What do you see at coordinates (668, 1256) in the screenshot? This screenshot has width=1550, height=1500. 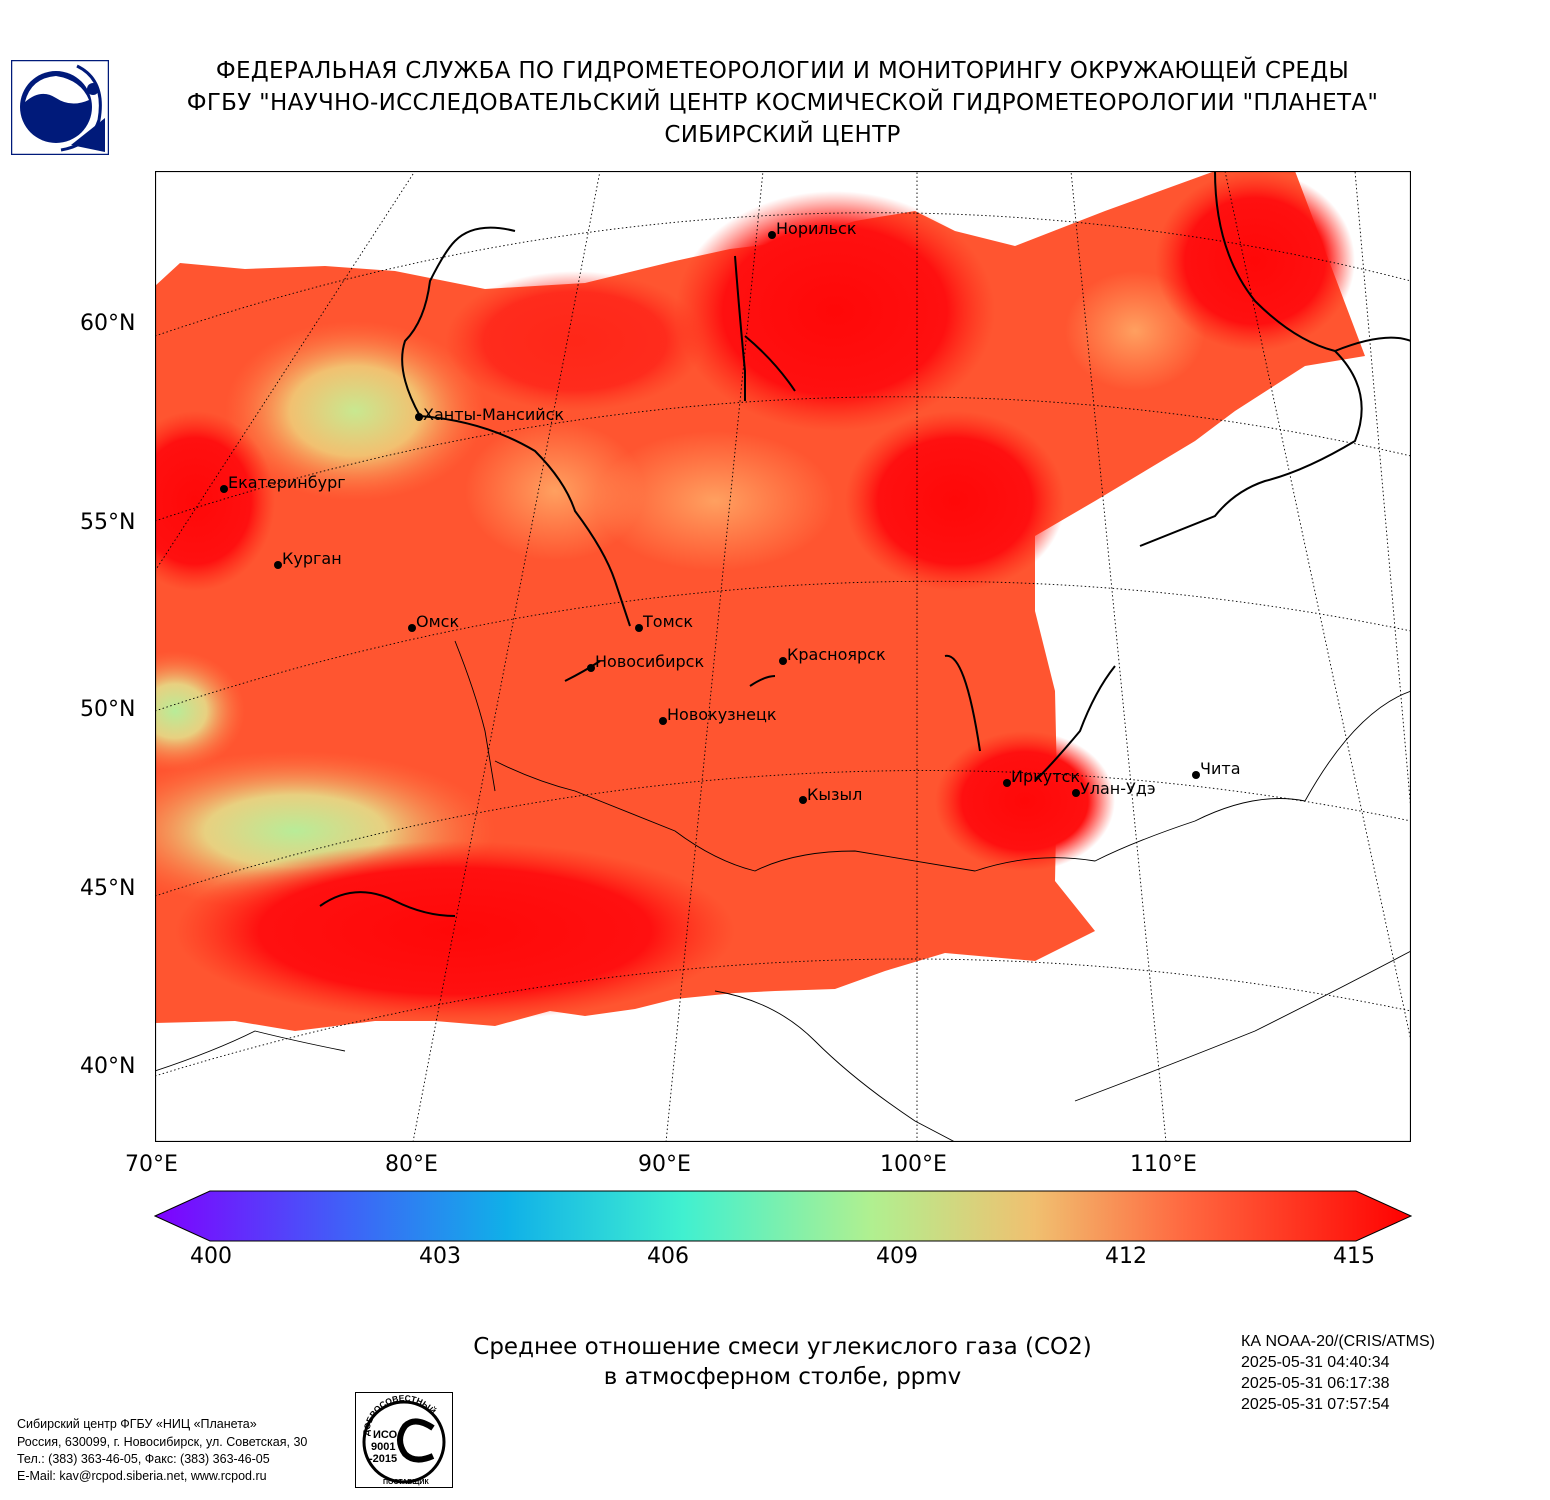 I see `colorbar-tick-406: 406` at bounding box center [668, 1256].